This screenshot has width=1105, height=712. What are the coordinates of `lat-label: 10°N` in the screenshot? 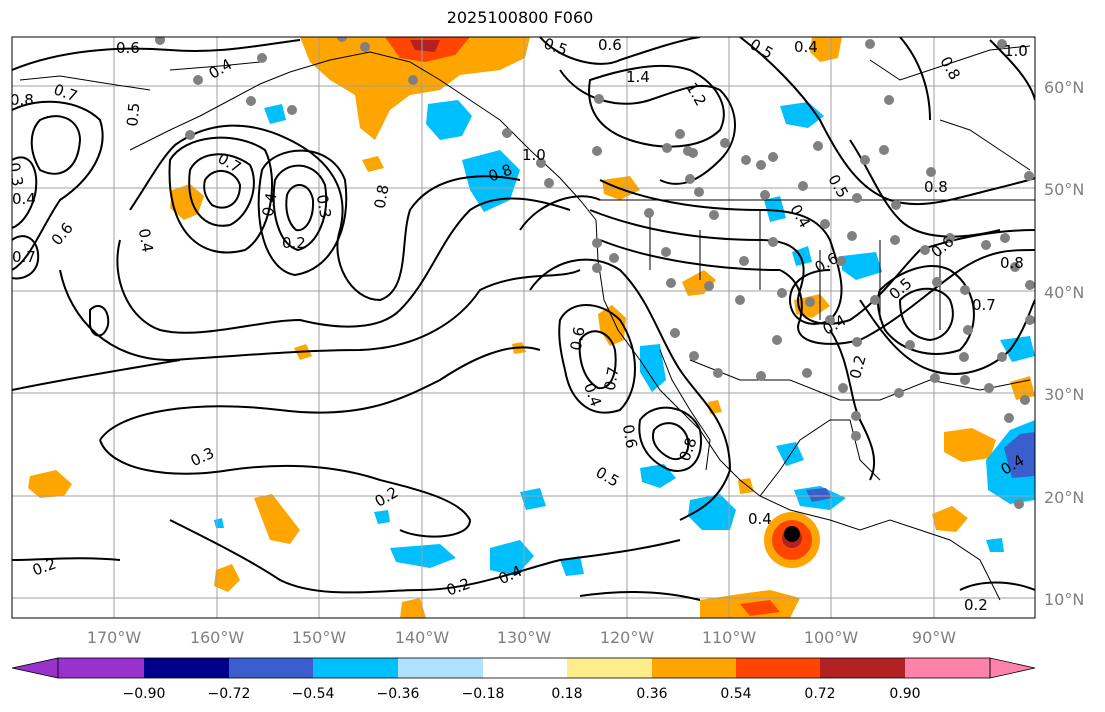 It's located at (1064, 599).